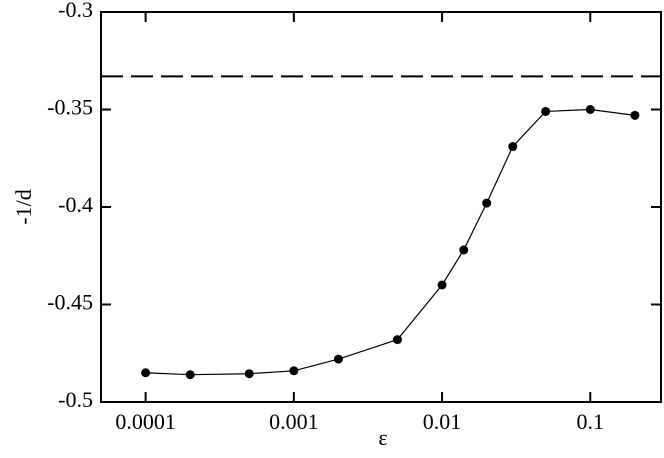 The height and width of the screenshot is (458, 664). I want to click on y-axis-label: -1/d, so click(23, 206).